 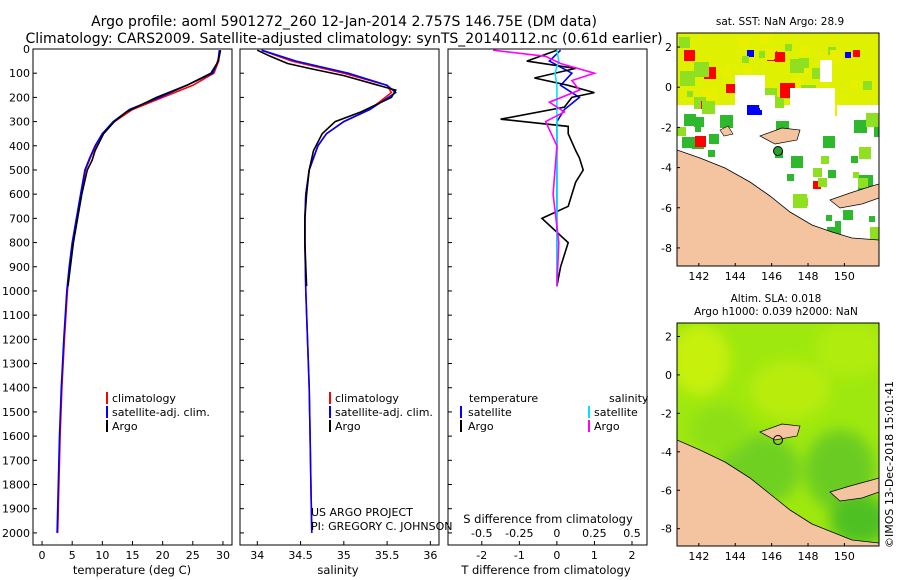 What do you see at coordinates (666, 490) in the screenshot?
I see `sla-lat-label: -6` at bounding box center [666, 490].